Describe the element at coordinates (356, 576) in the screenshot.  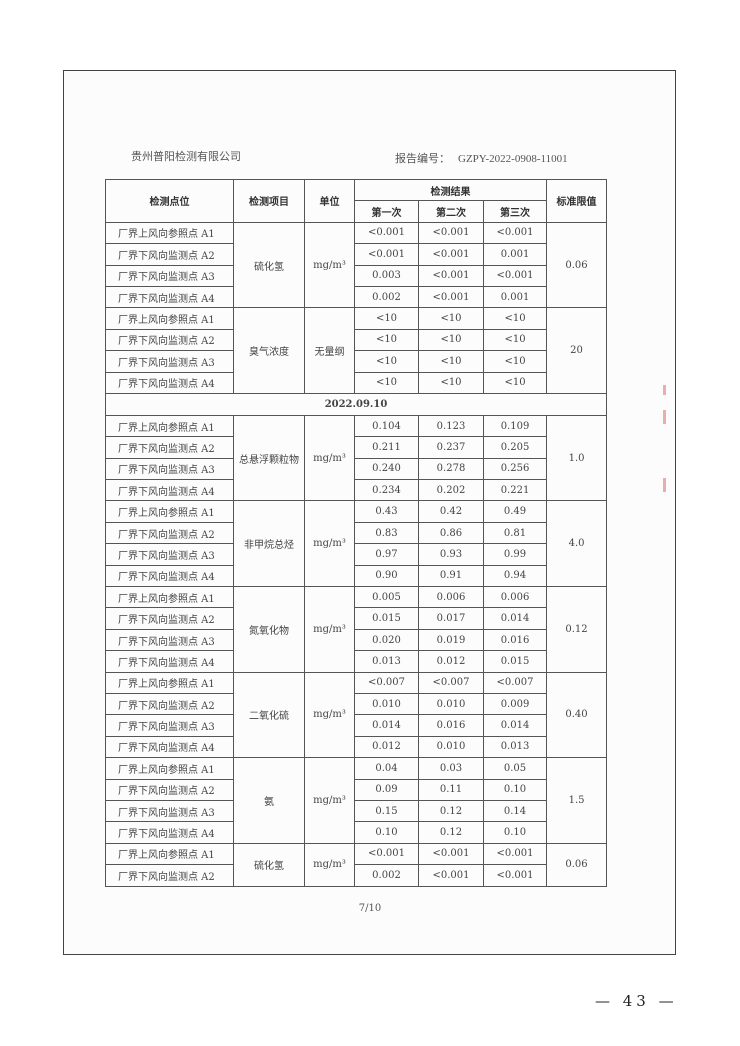
I see `table-row: 厂界下风向监测点 A4 0.90 0.91 0.94` at that location.